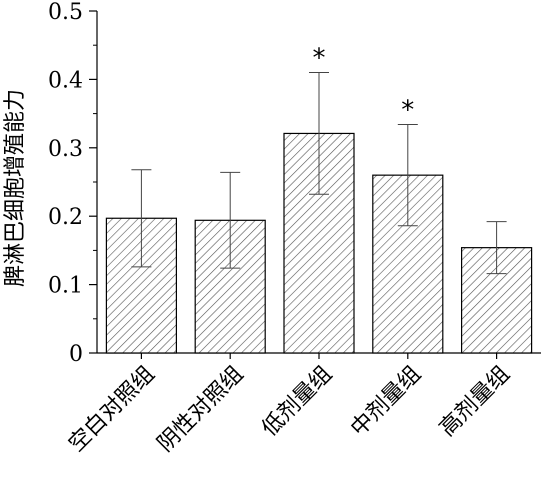  I want to click on x-category-label: 空白对照组, so click(111, 409).